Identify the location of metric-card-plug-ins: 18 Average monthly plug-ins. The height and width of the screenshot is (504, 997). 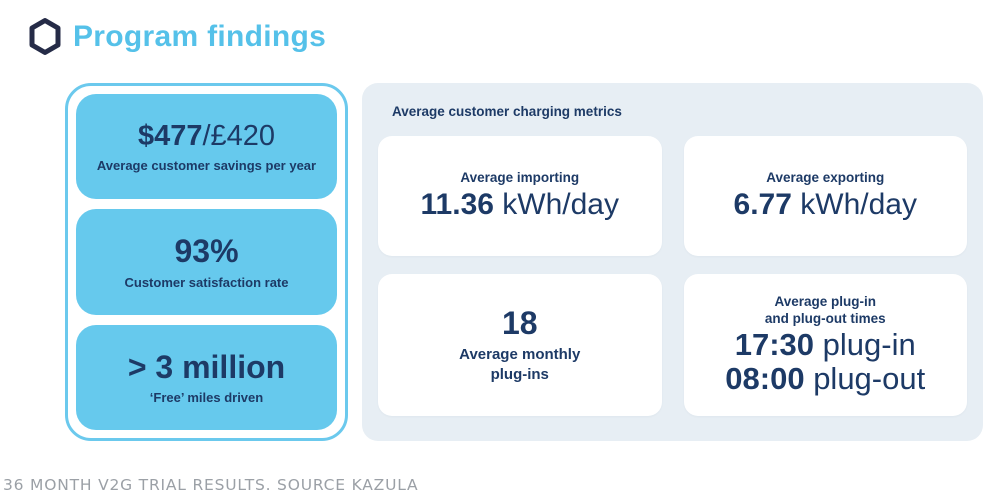
(520, 345).